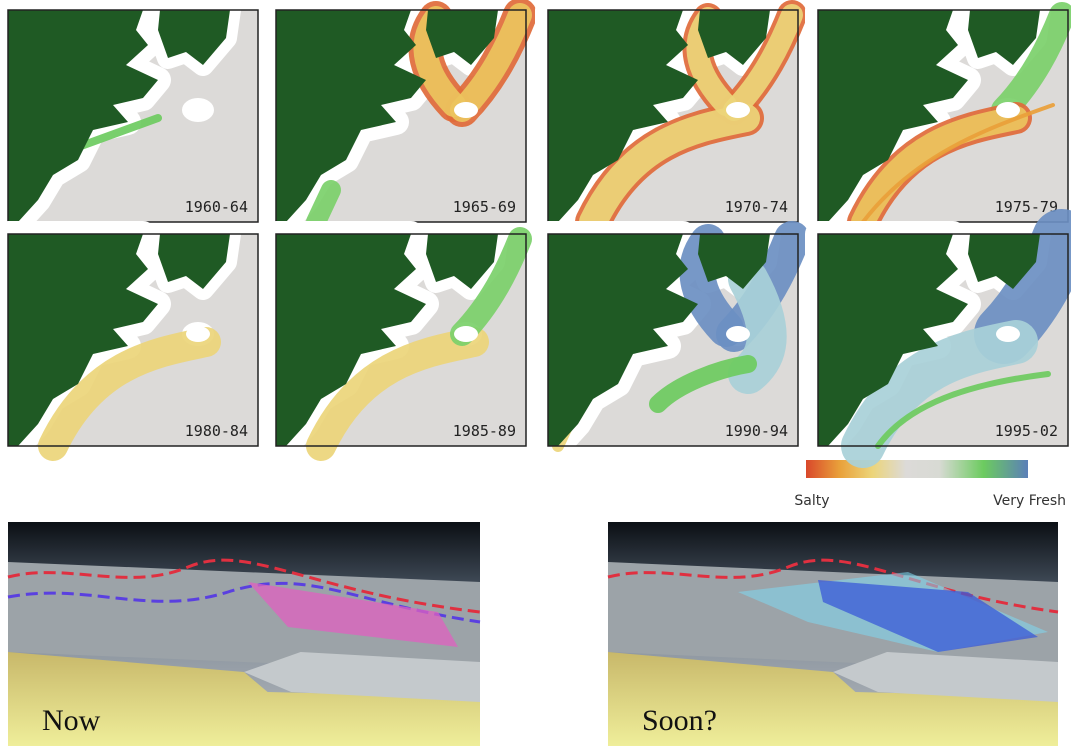 The height and width of the screenshot is (746, 1071). I want to click on legend-min: Salty, so click(811, 501).